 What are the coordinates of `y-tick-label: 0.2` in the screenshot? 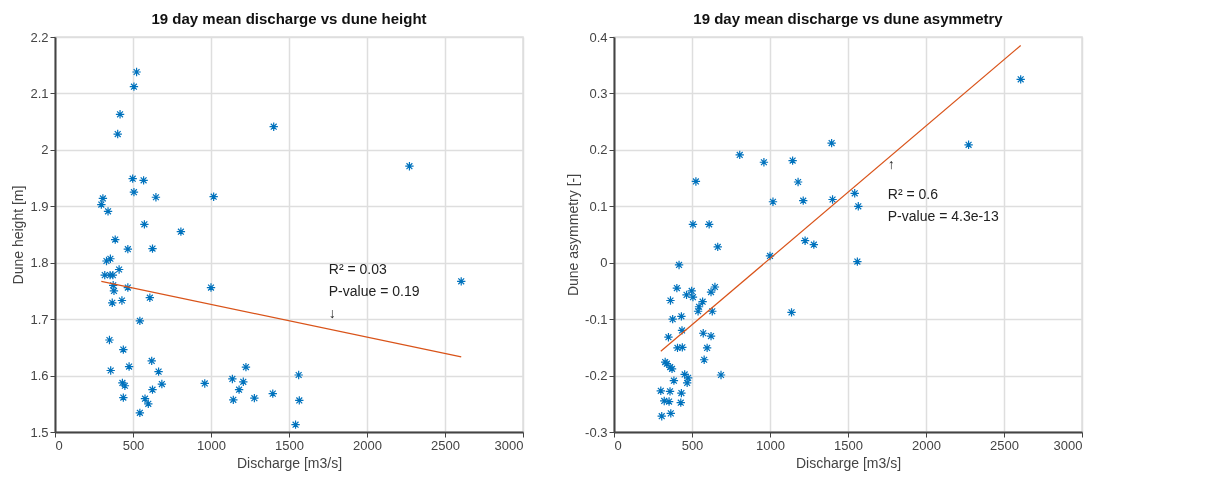 It's located at (598, 150).